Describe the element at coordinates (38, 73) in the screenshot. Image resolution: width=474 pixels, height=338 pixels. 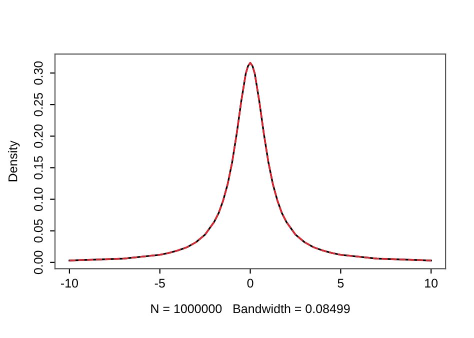
I see `y-tick-label: 0.30` at that location.